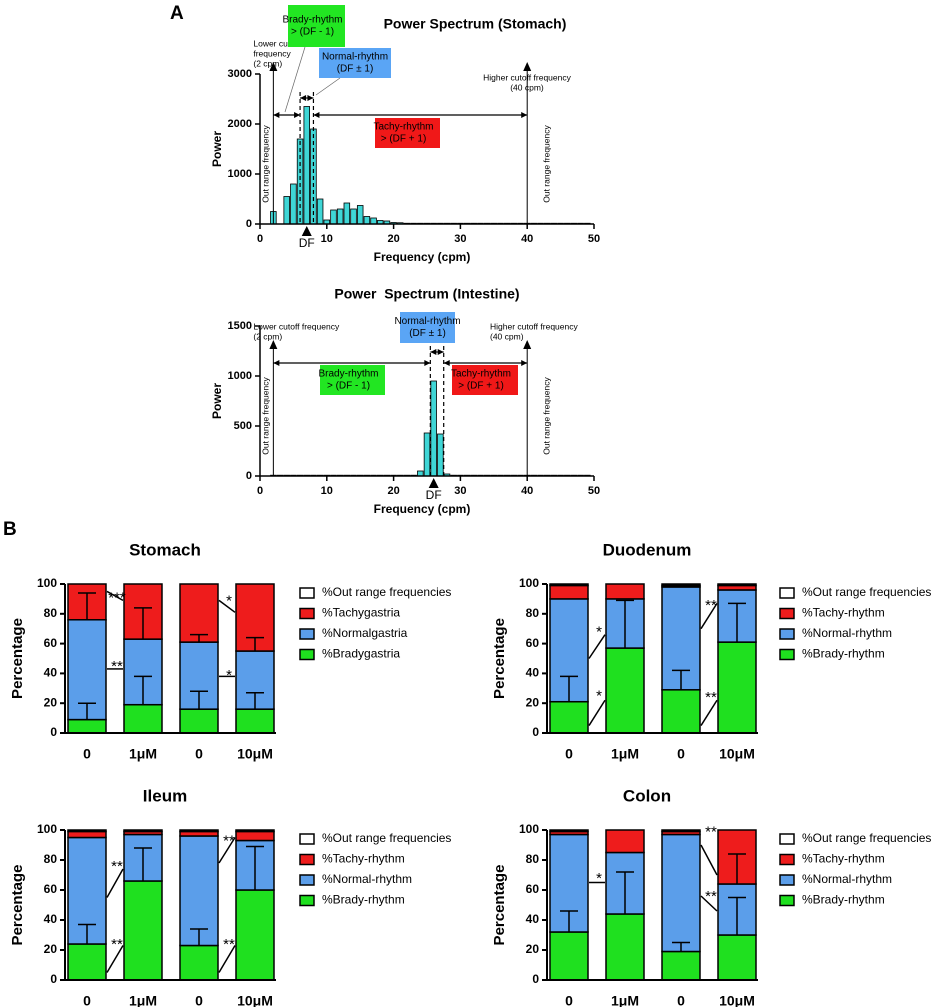  Describe the element at coordinates (307, 243) in the screenshot. I see `df-label: DF` at that location.